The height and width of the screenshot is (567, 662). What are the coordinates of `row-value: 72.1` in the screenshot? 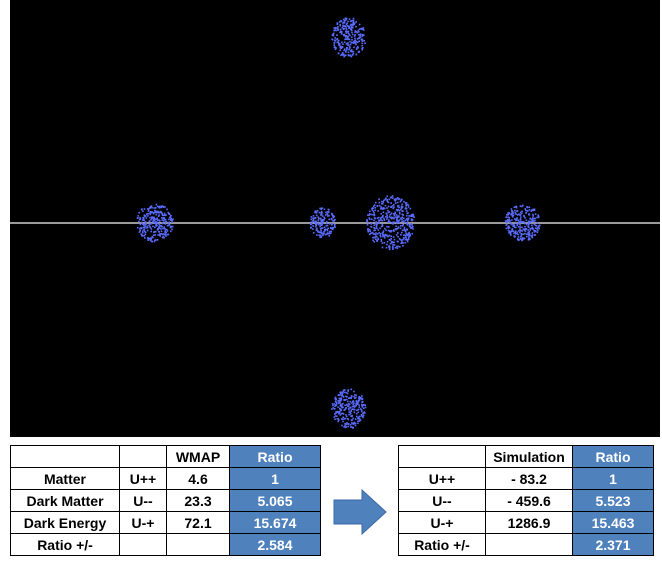 It's located at (198, 522).